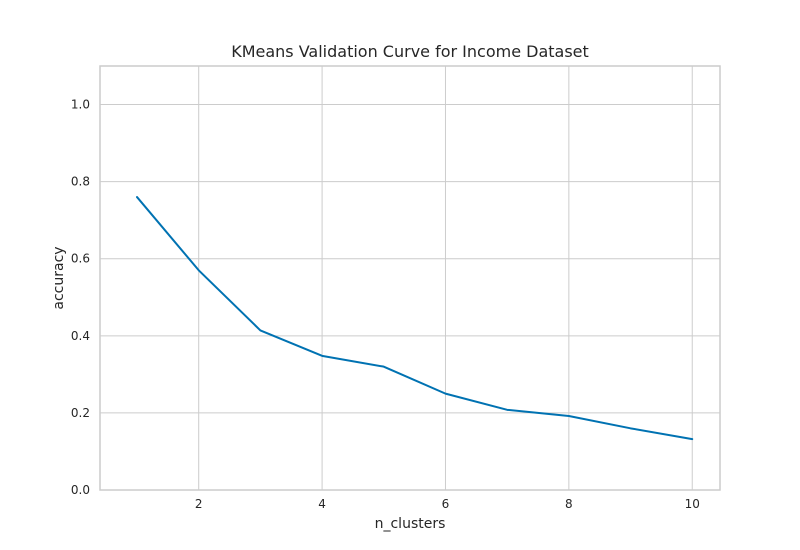  Describe the element at coordinates (80, 105) in the screenshot. I see `y-tick-label: 1.0` at that location.